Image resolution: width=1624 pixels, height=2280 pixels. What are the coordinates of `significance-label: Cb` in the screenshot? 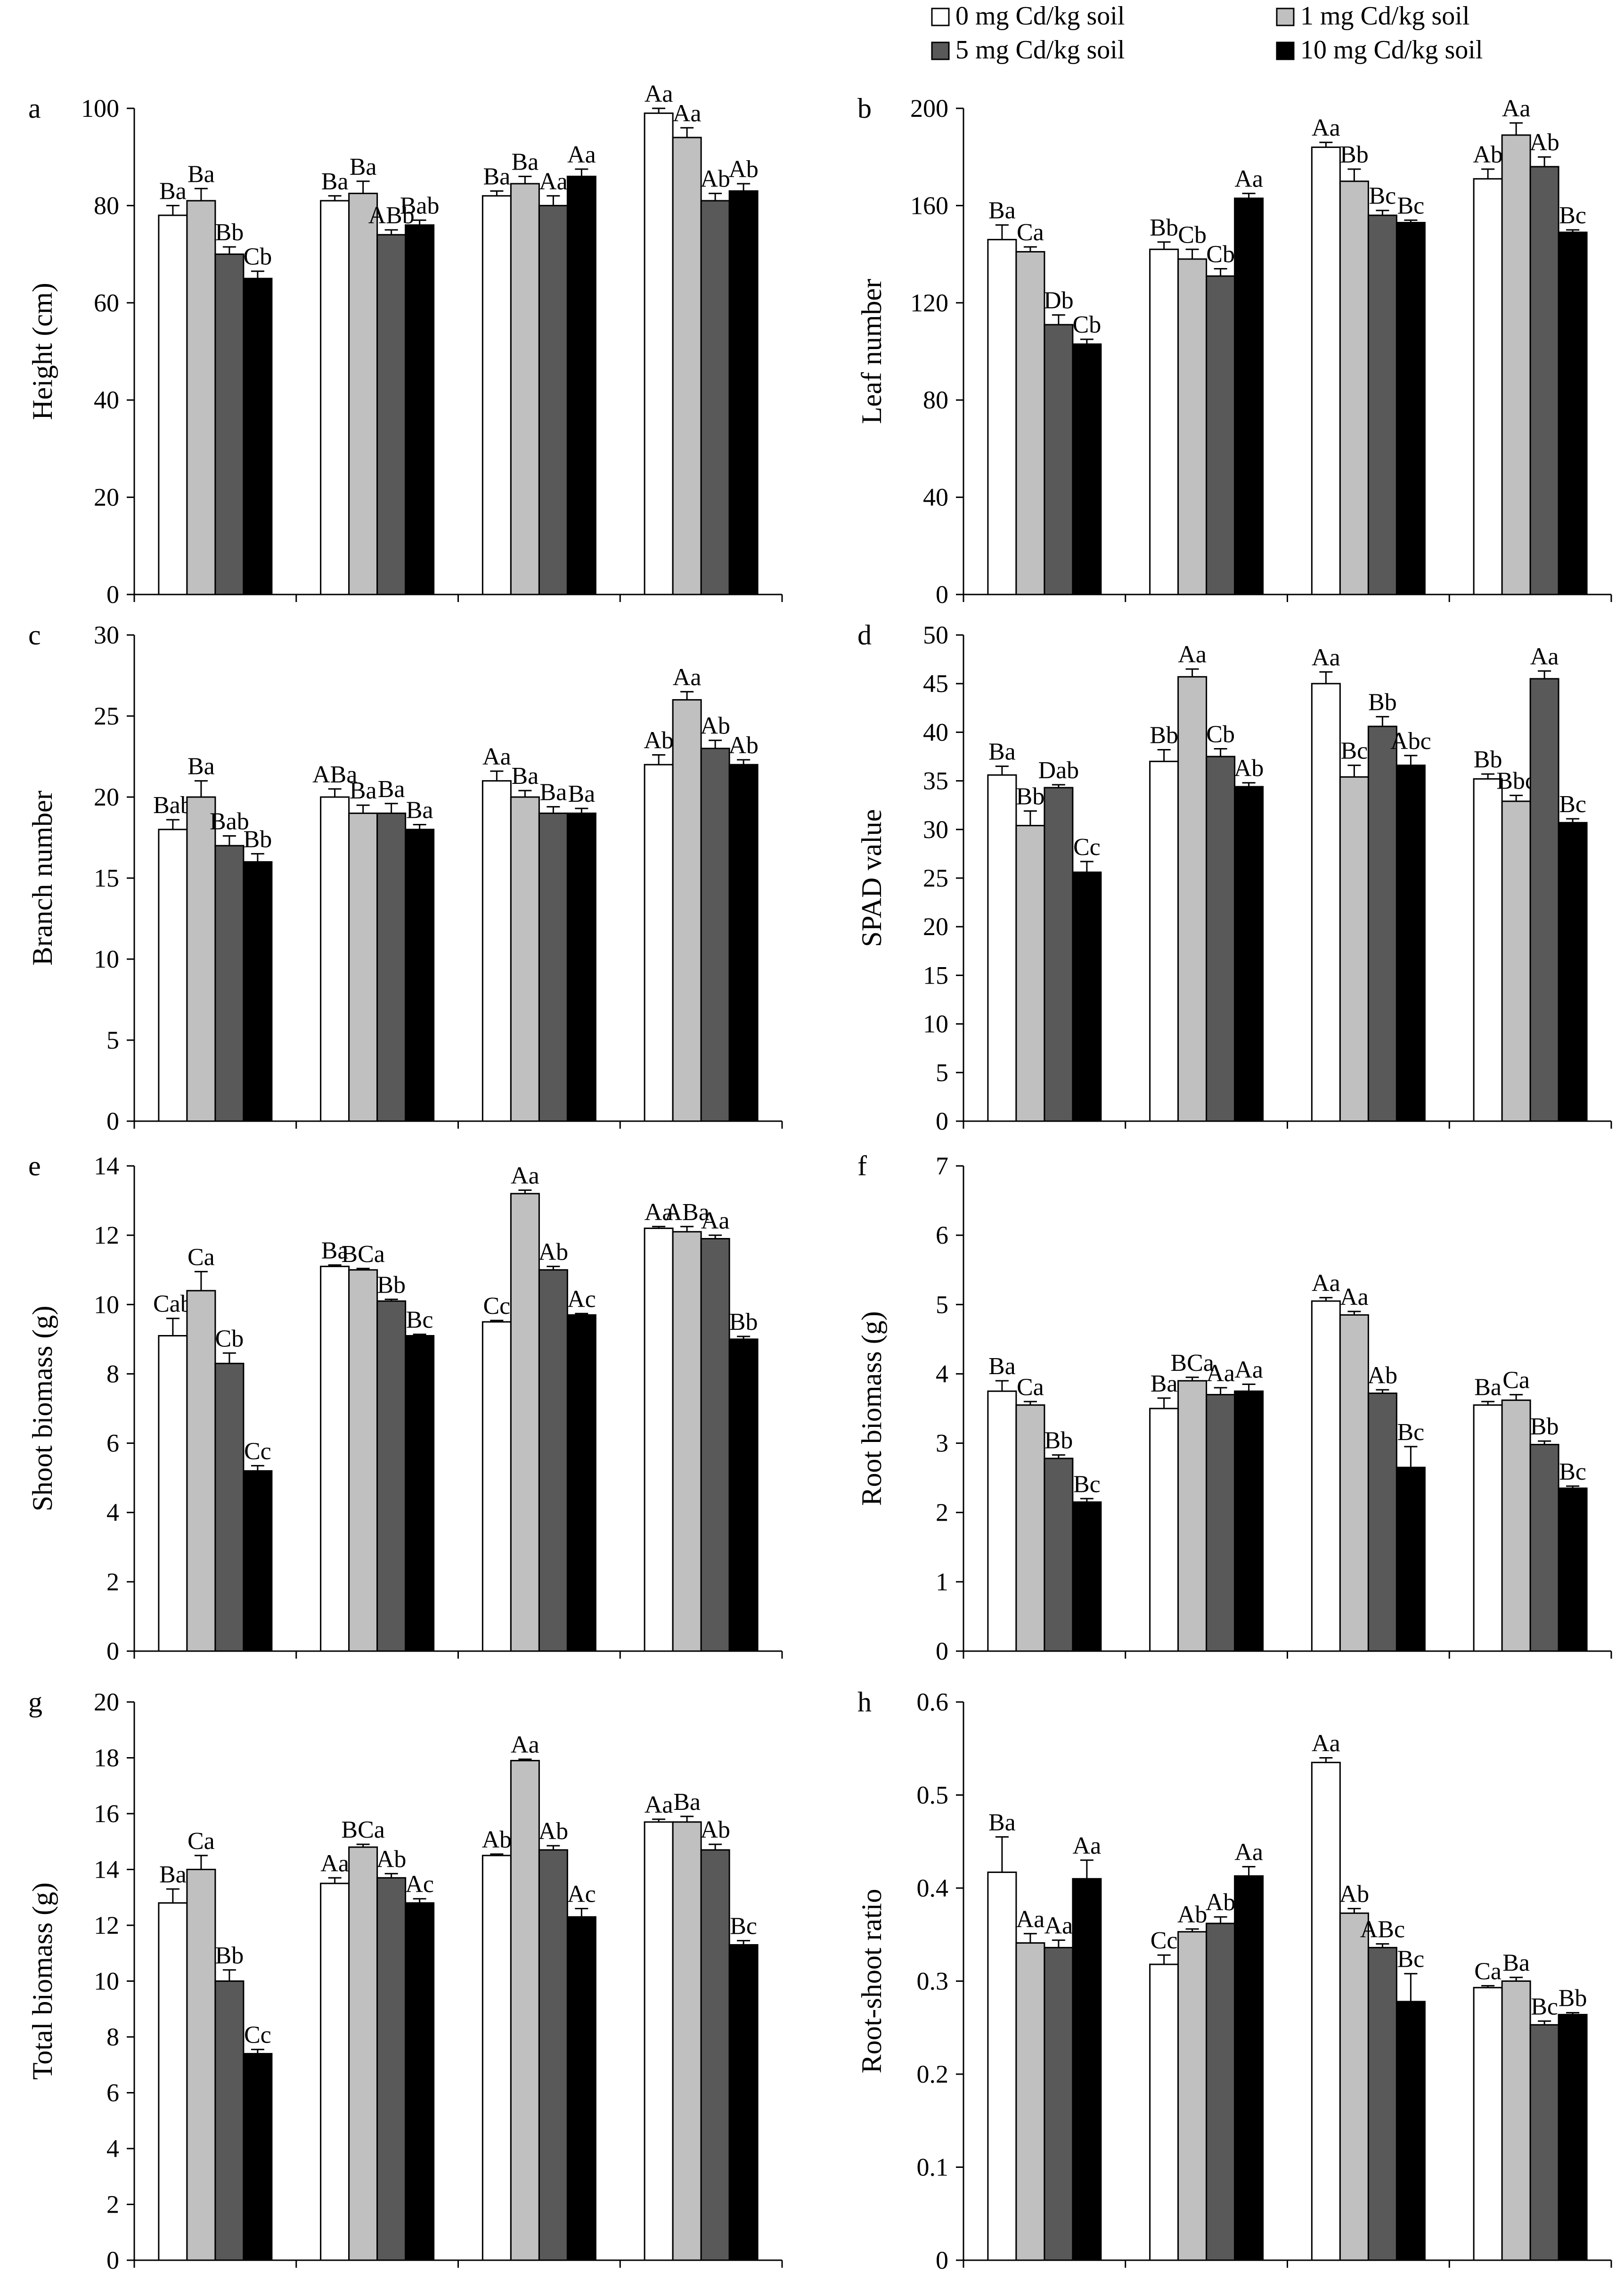 It's located at (1220, 734).